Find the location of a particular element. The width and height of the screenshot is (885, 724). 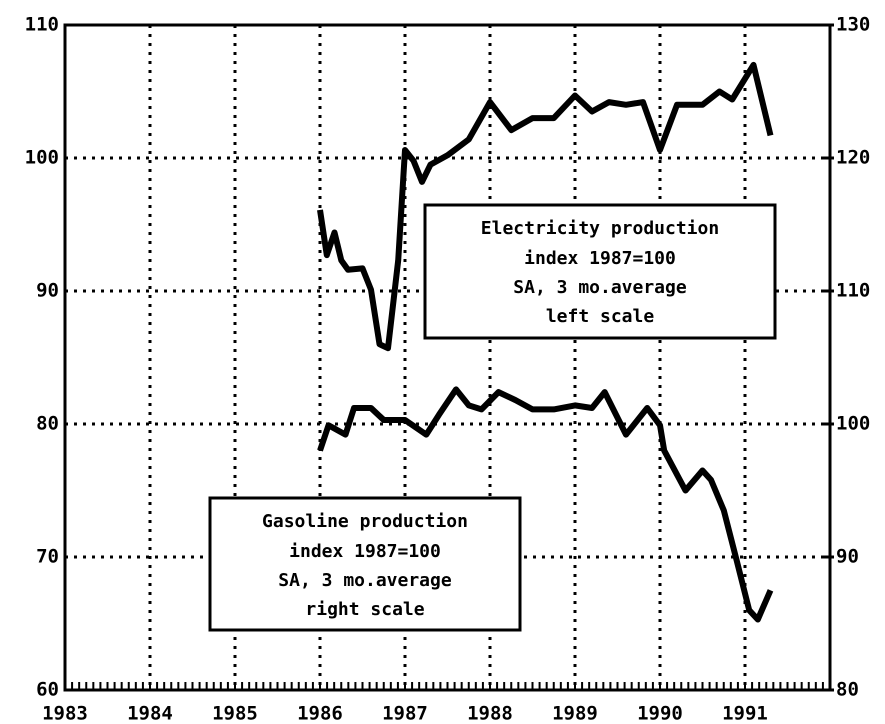

x-tick-label: 1990 is located at coordinates (660, 713).